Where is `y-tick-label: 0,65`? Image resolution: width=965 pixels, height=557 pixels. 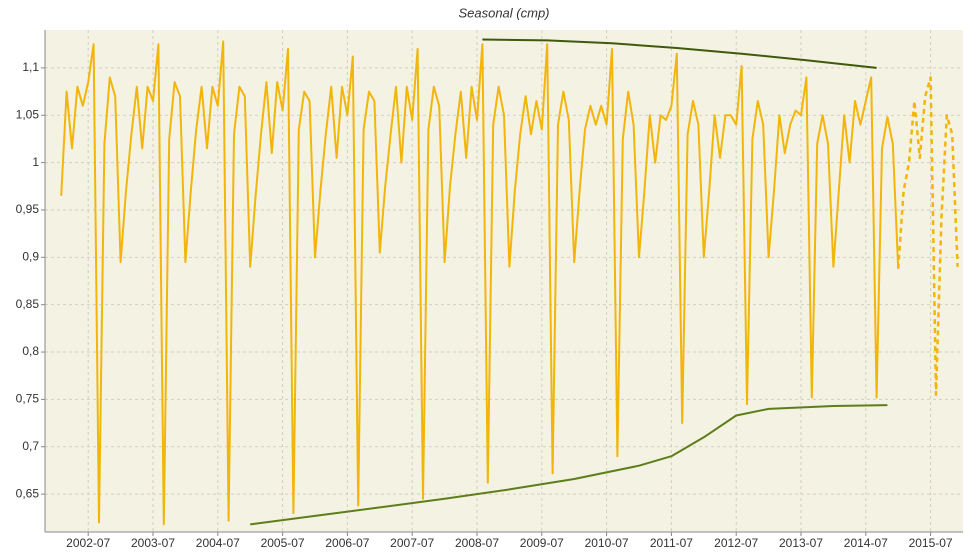
y-tick-label: 0,65 is located at coordinates (28, 493).